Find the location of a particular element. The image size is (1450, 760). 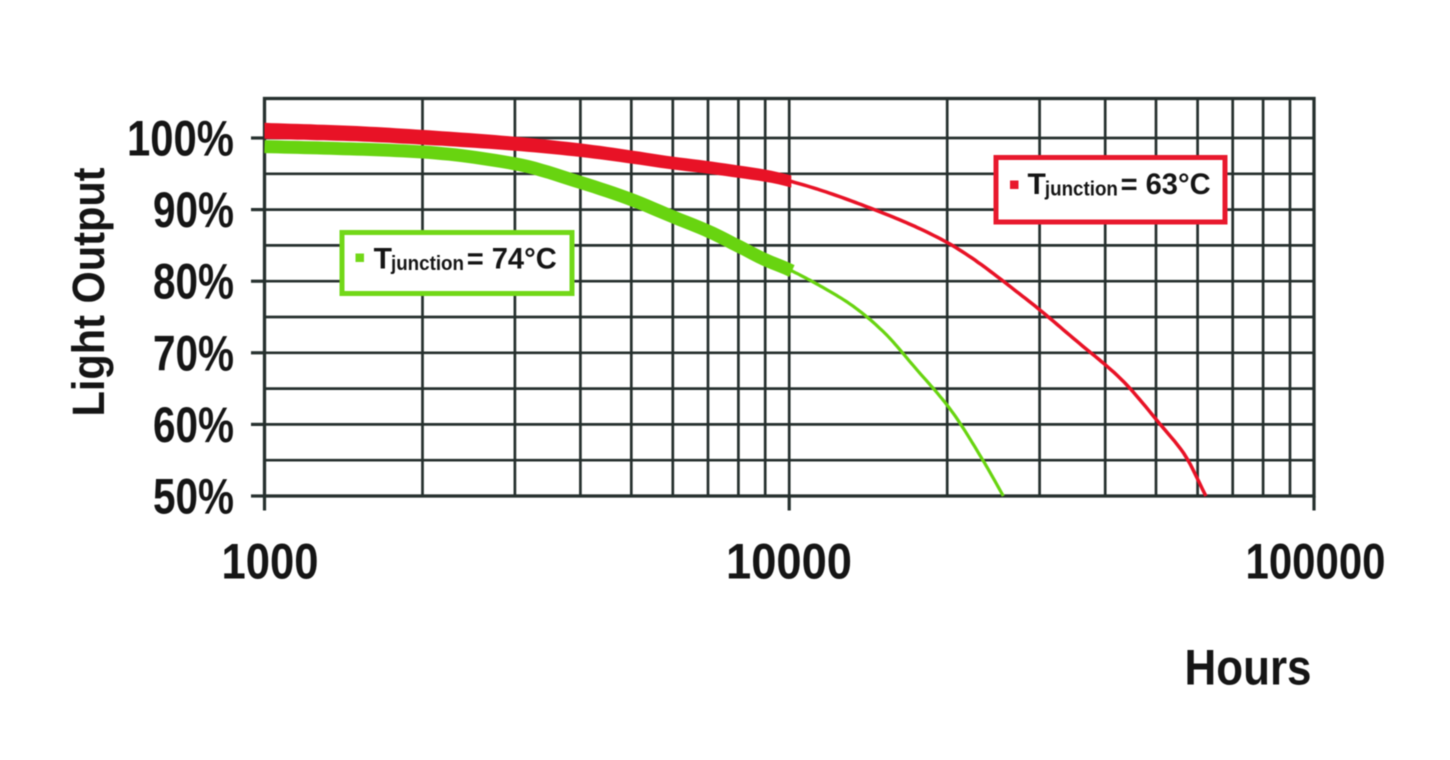

svg-text: = 63°C is located at coordinates (1166, 184).